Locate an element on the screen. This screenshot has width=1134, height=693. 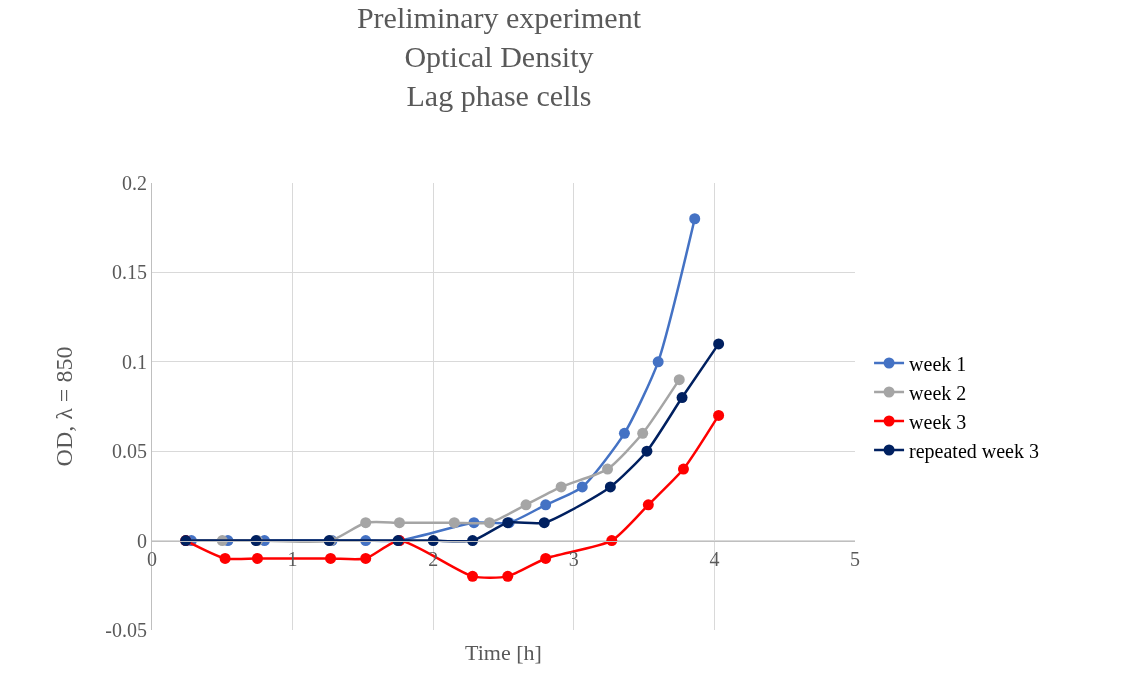
y-tick-label: 0.2 is located at coordinates (134, 183).